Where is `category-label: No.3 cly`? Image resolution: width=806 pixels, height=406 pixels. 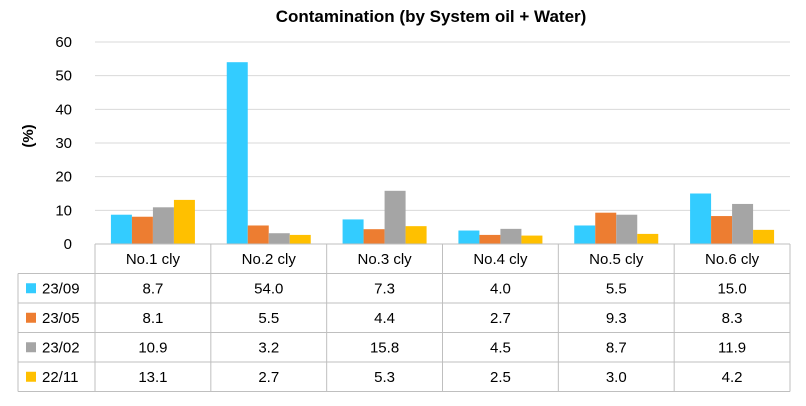
category-label: No.3 cly is located at coordinates (384, 259).